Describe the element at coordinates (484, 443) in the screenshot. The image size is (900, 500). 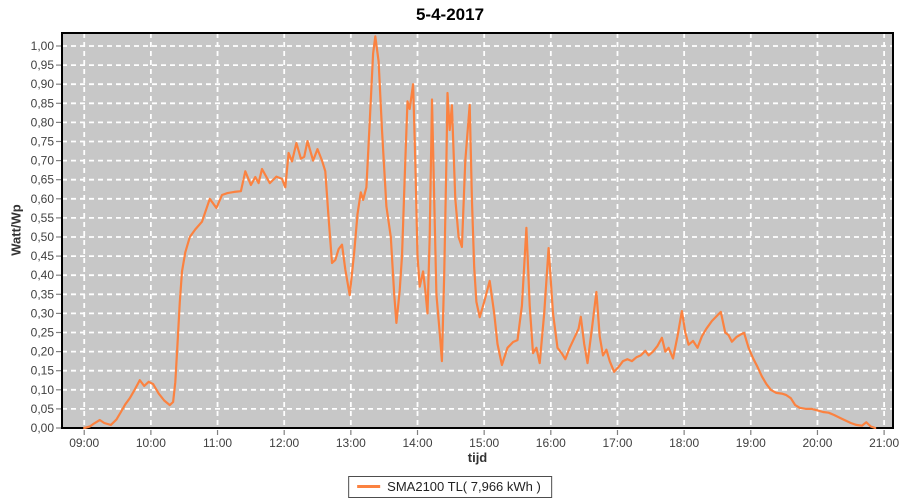
I see `x-tick-label: 15:00` at that location.